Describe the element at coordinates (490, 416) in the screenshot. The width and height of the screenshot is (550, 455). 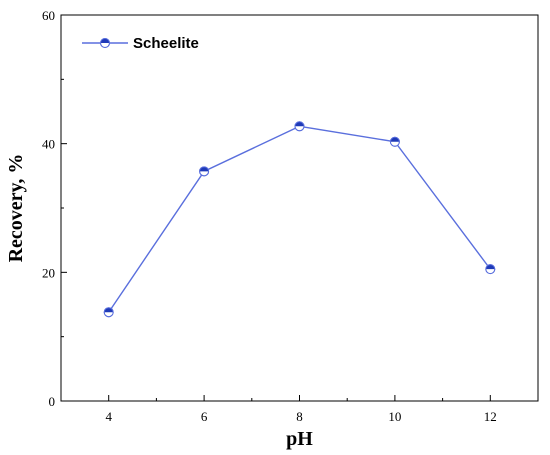
I see `x-tick-label: 12` at that location.